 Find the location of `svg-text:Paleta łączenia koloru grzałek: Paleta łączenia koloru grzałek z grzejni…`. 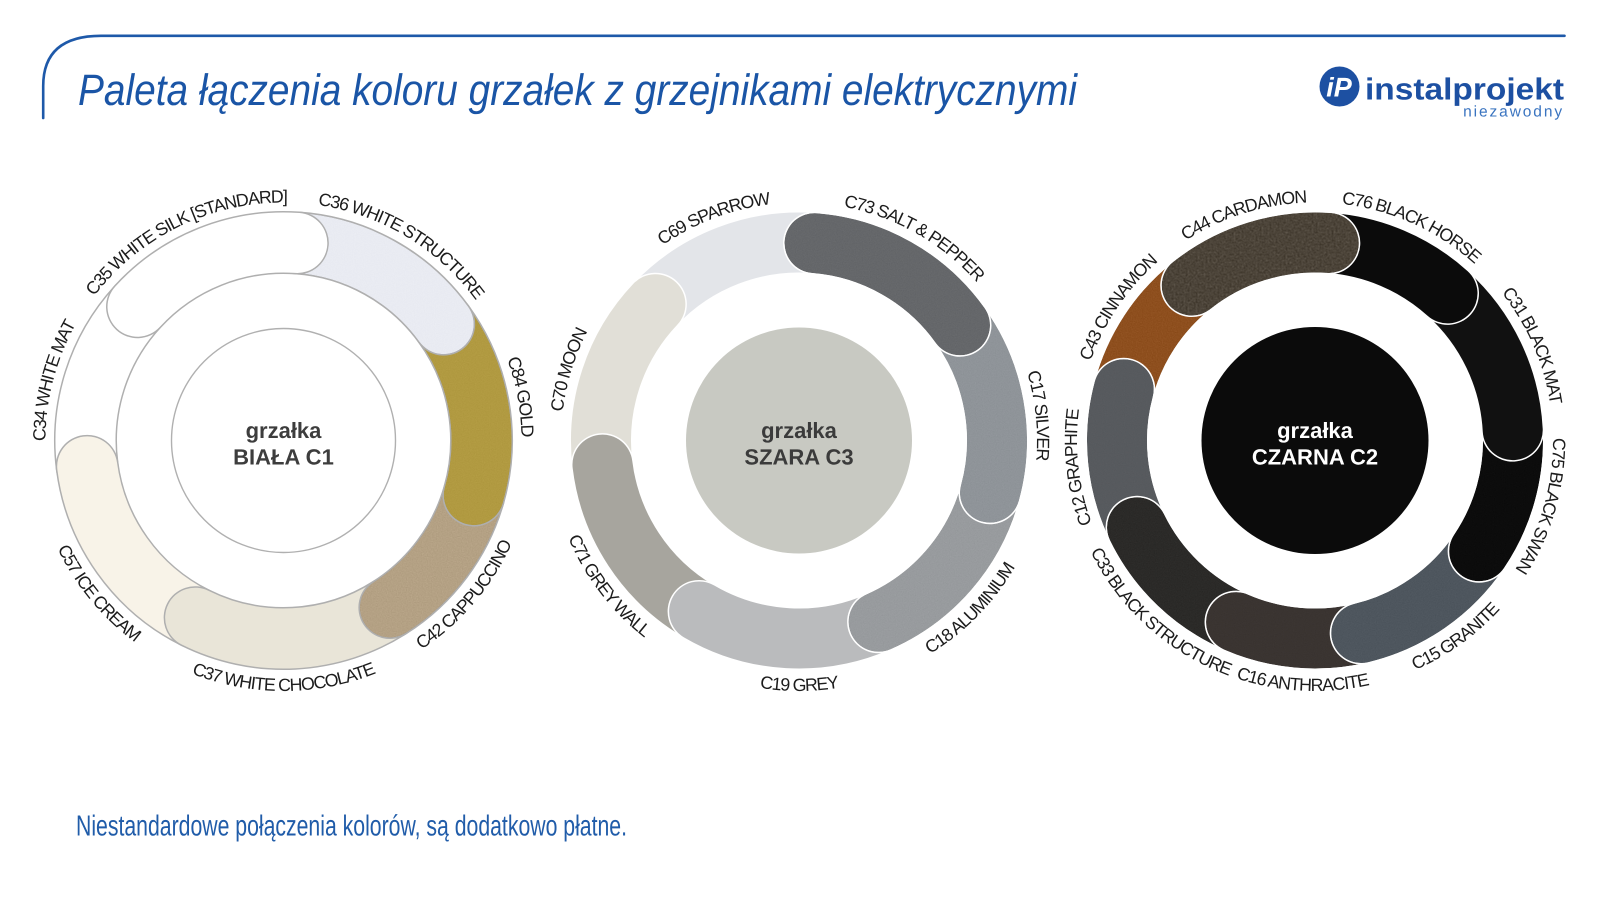

svg-text:Paleta łączenia koloru grzałek: Paleta łączenia koloru grzałek z grzejni… is located at coordinates (578, 90).